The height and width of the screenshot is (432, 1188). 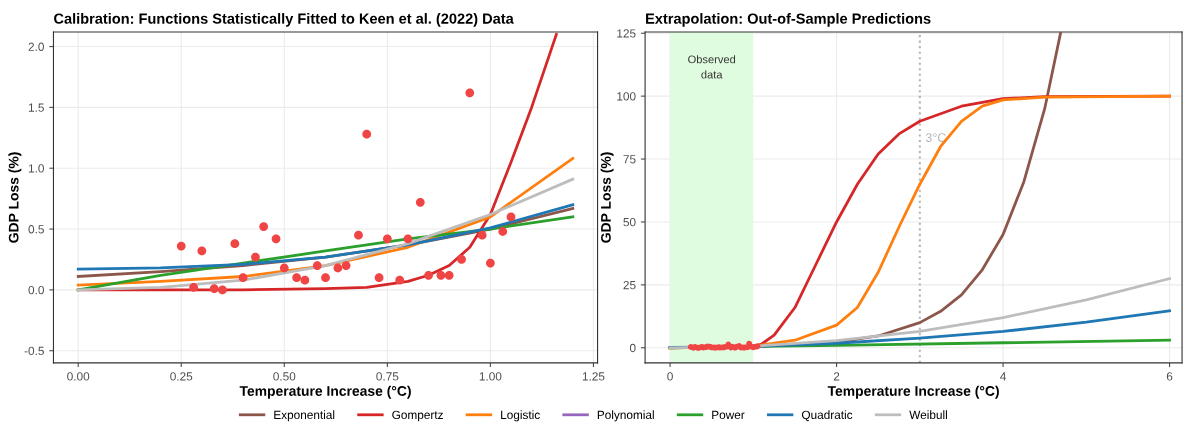 What do you see at coordinates (629, 285) in the screenshot?
I see `y-tick-label: 25` at bounding box center [629, 285].